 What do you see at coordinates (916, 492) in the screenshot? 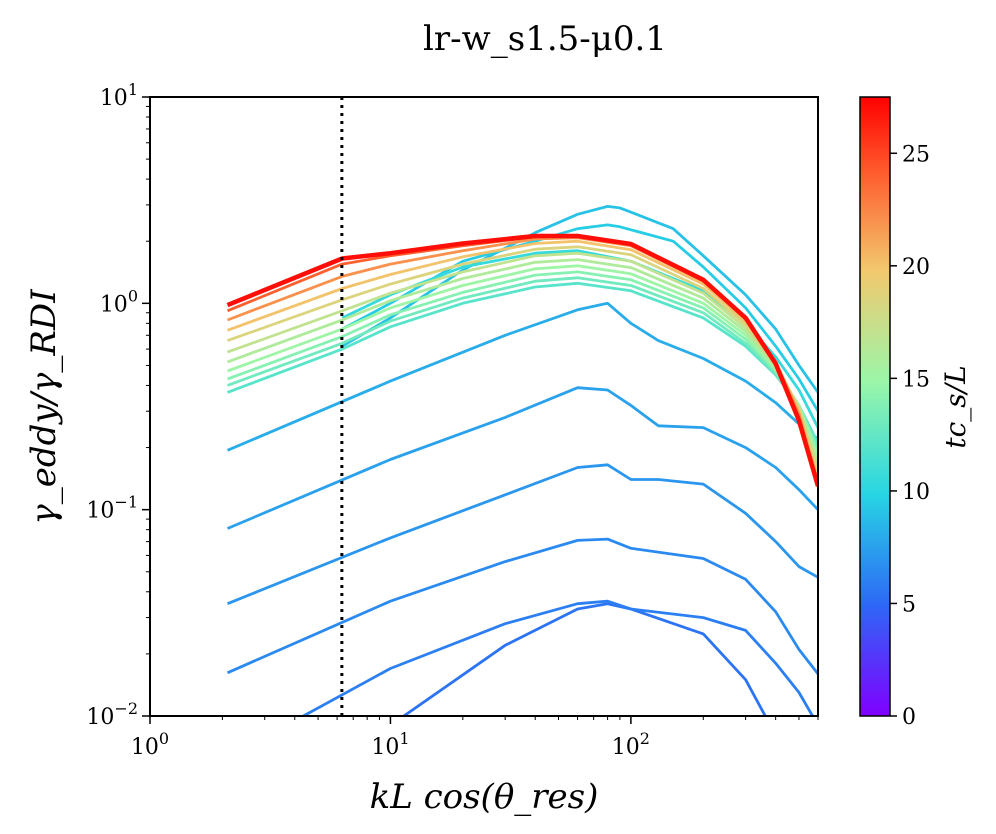
I see `colorbar-tick-label-2: 10` at bounding box center [916, 492].